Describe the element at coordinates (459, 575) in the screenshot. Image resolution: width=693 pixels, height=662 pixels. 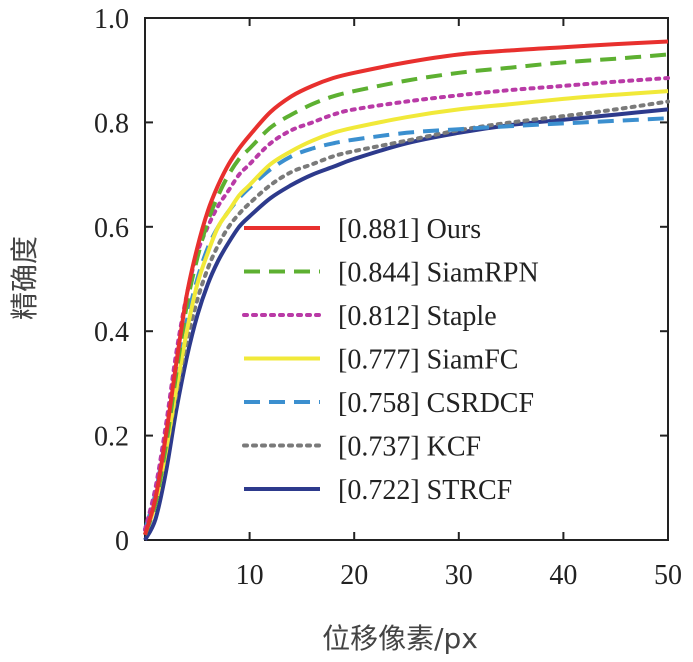
I see `x-tick-label: 30` at that location.